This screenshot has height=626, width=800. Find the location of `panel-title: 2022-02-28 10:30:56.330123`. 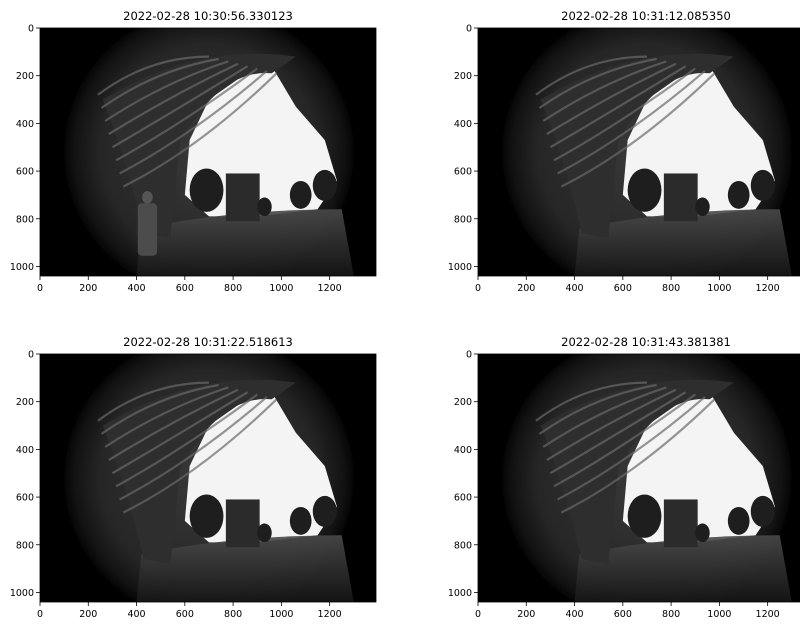

panel-title: 2022-02-28 10:30:56.330123 is located at coordinates (208, 16).